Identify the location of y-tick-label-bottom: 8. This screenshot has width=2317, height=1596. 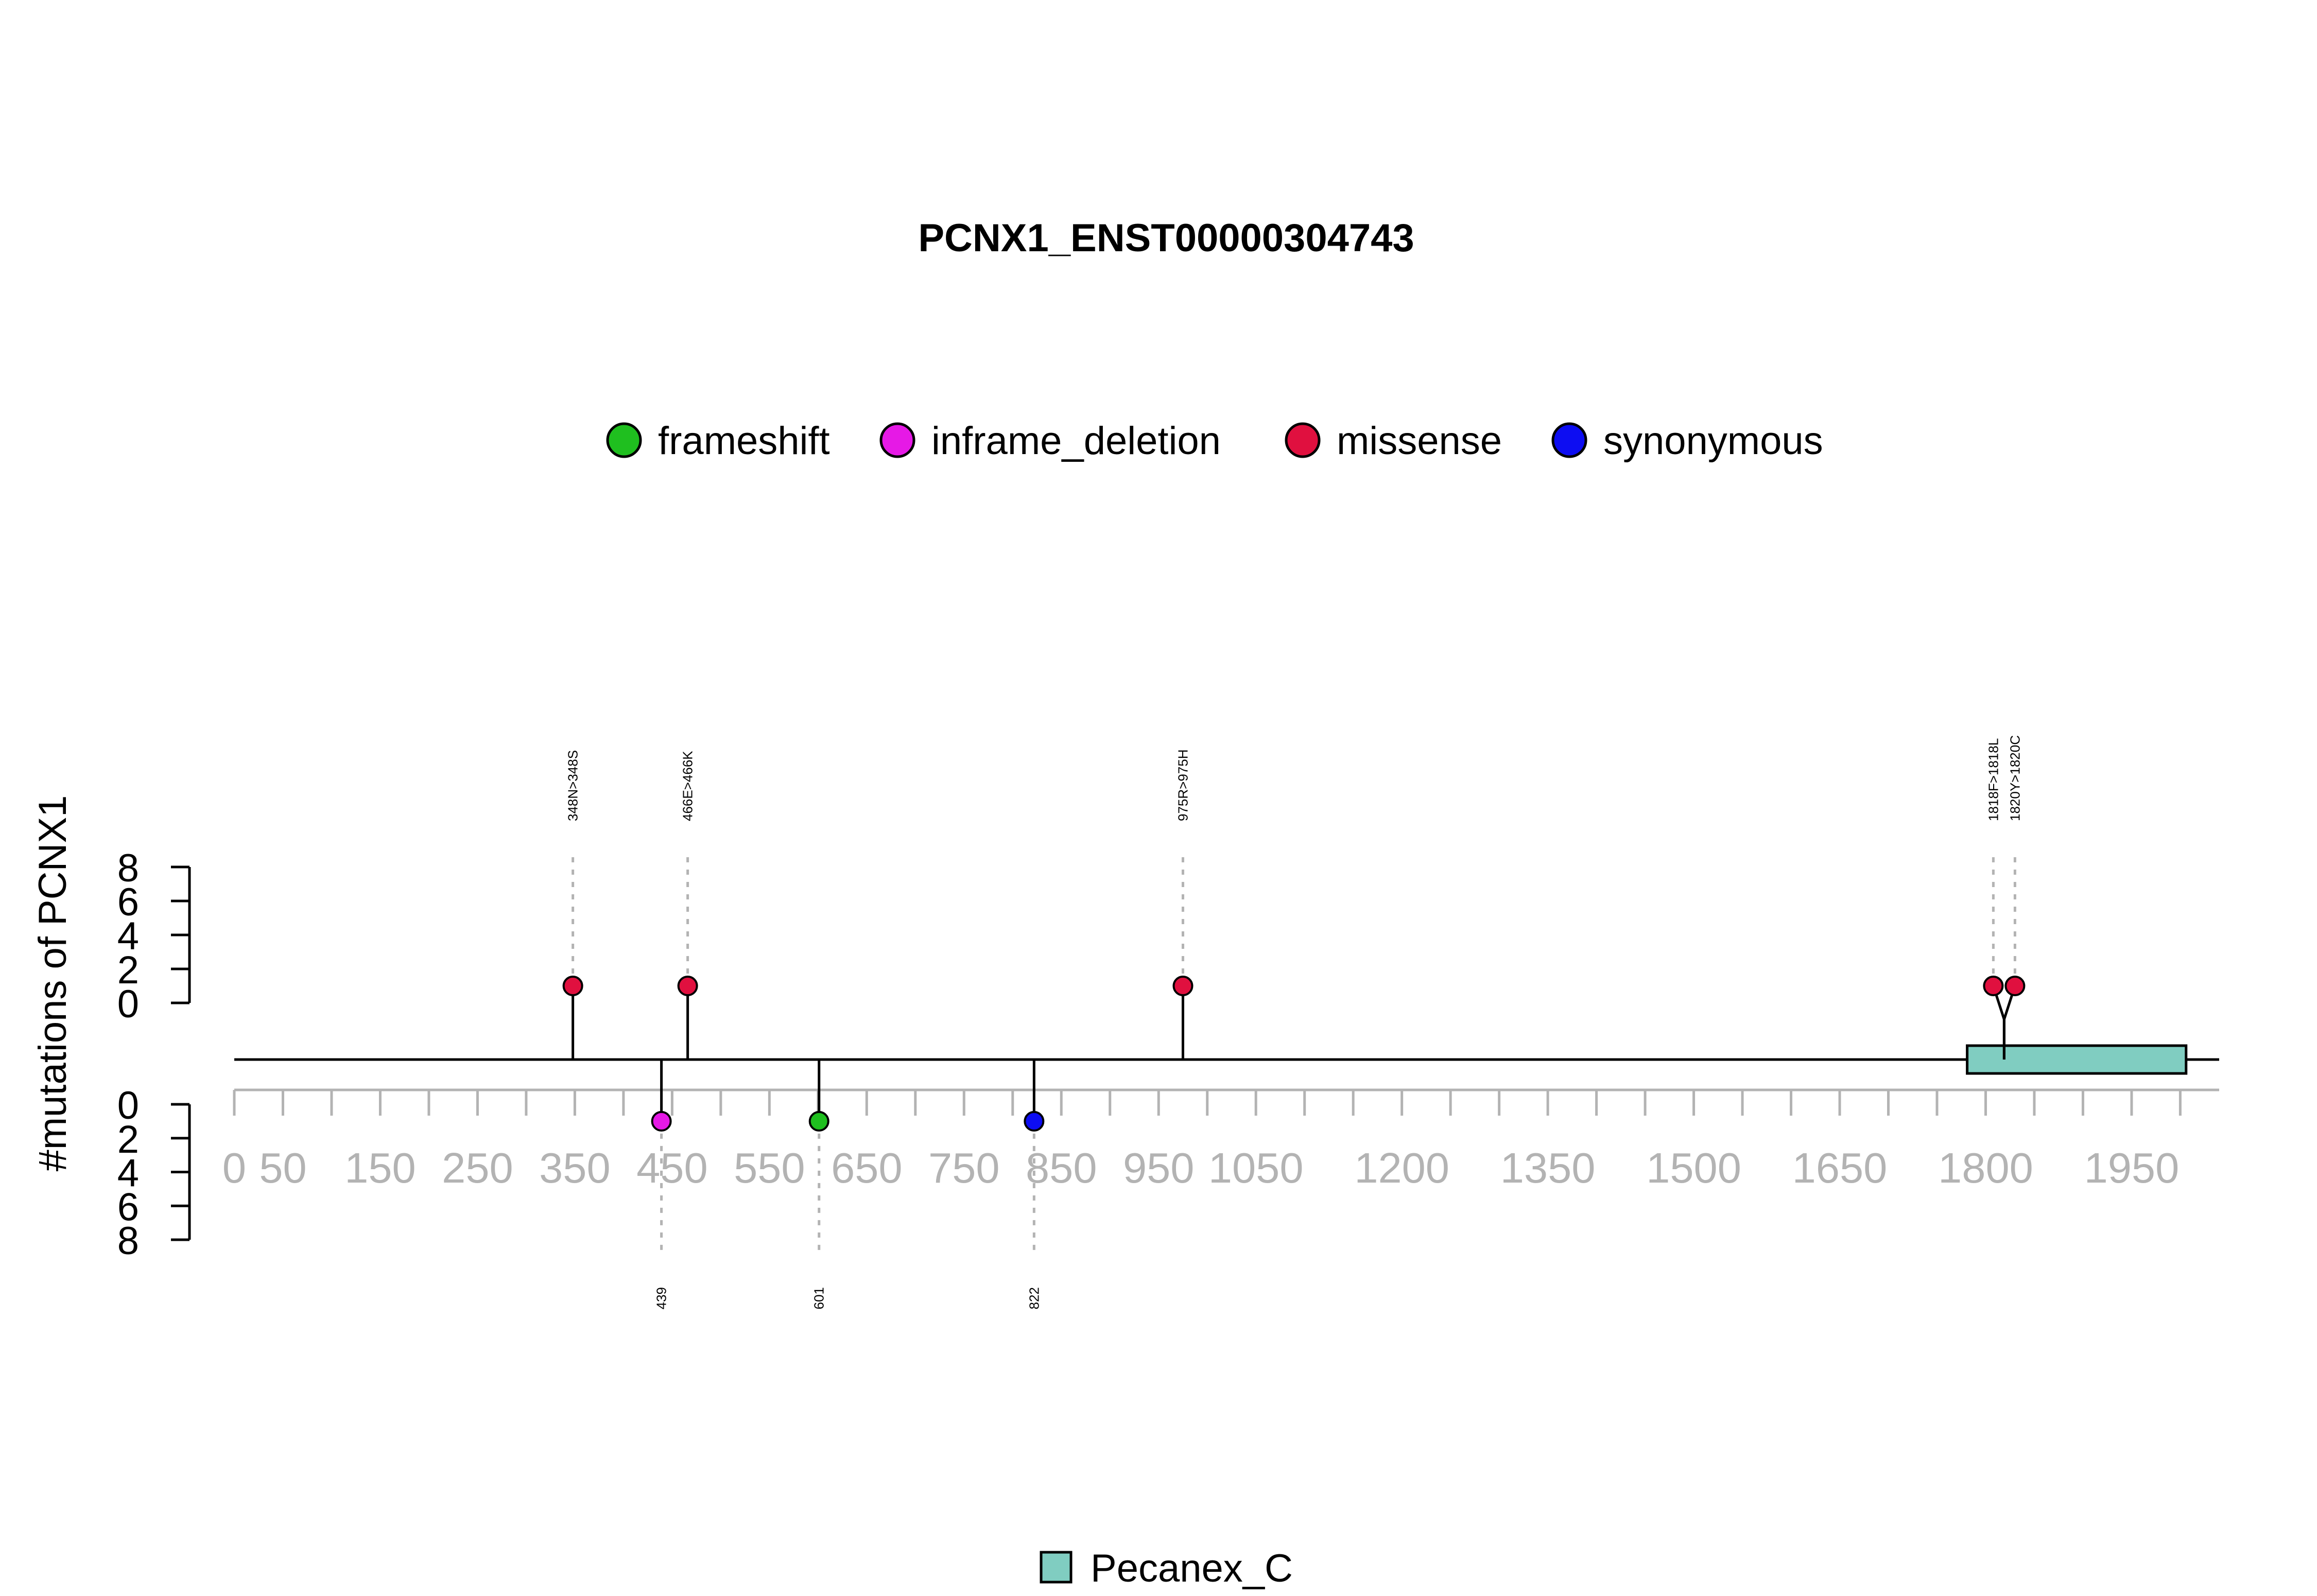
(128, 1241).